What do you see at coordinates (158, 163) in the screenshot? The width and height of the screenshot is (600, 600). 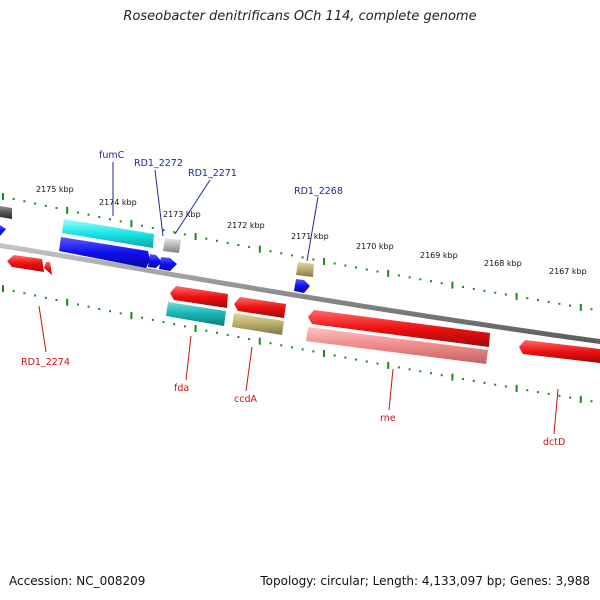 I see `gene-label-rd1-2272: RD1_2272` at bounding box center [158, 163].